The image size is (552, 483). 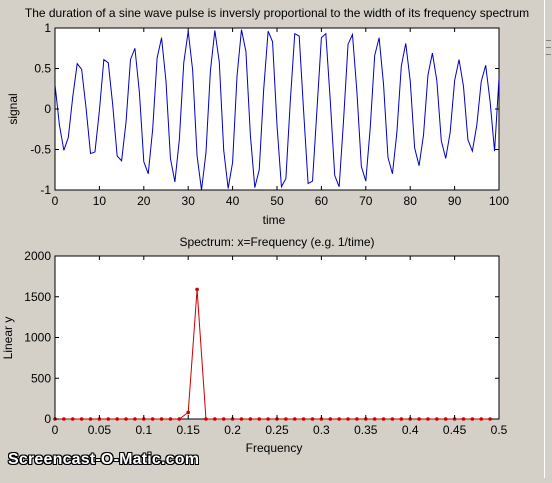 I want to click on window-right-edge, so click(x=548, y=239).